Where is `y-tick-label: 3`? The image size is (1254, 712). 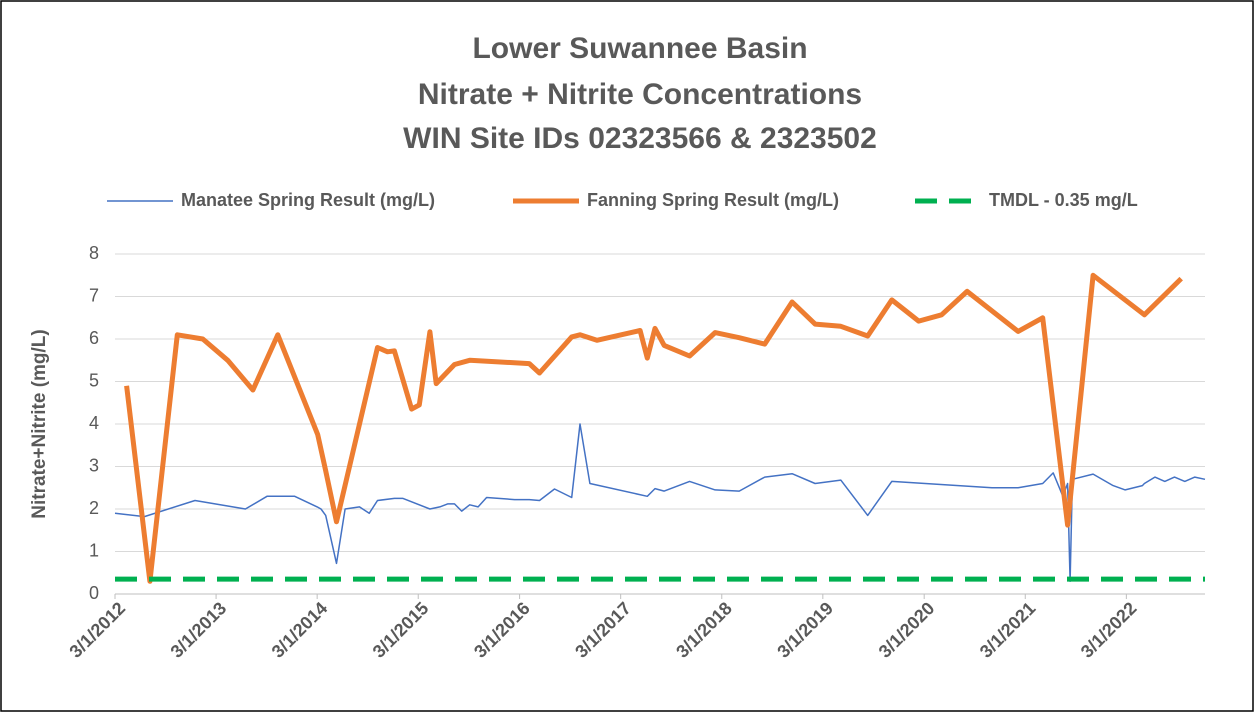 y-tick-label: 3 is located at coordinates (94, 465).